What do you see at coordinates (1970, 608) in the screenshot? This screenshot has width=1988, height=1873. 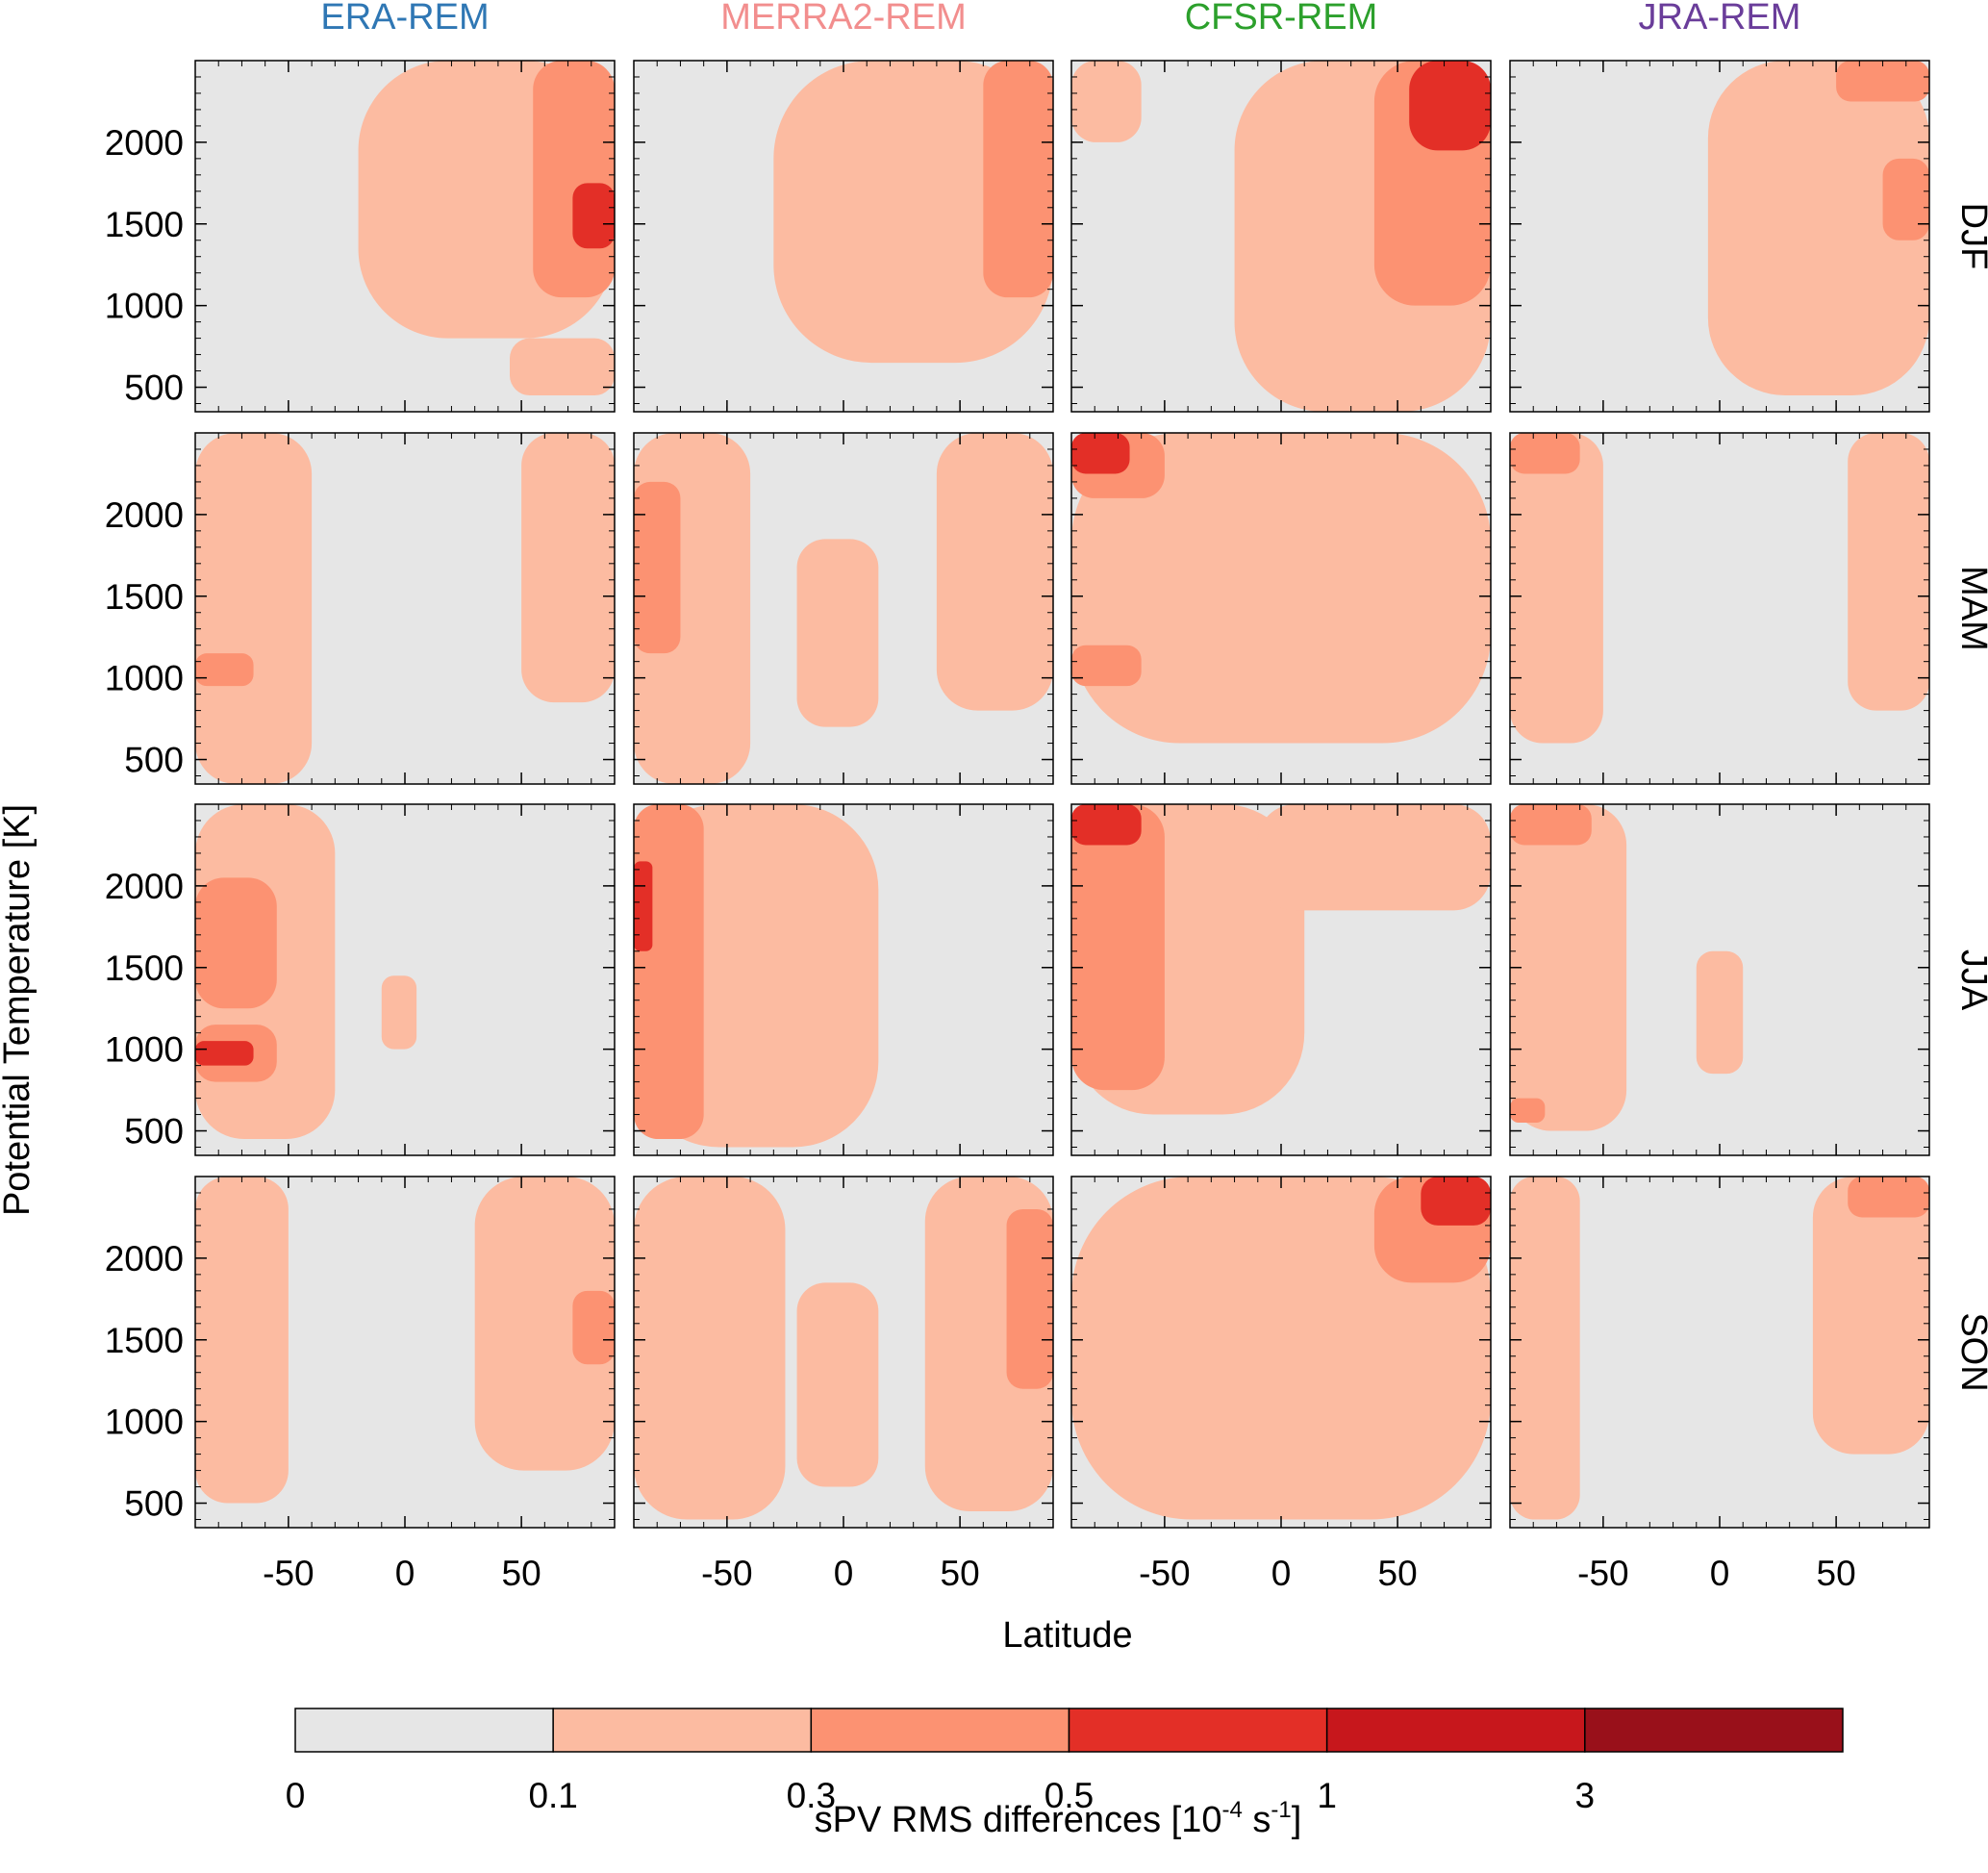 I see `row-label-mam: MAM` at bounding box center [1970, 608].